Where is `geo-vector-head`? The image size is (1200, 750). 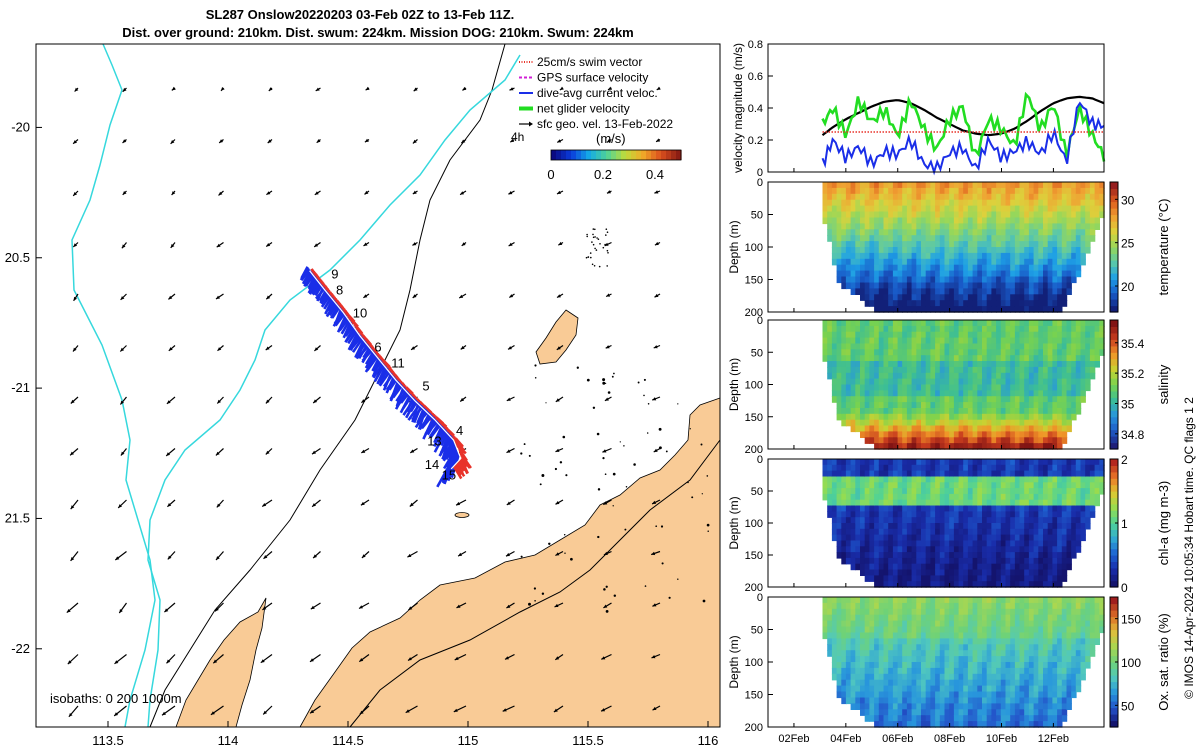
geo-vector-head is located at coordinates (654, 605).